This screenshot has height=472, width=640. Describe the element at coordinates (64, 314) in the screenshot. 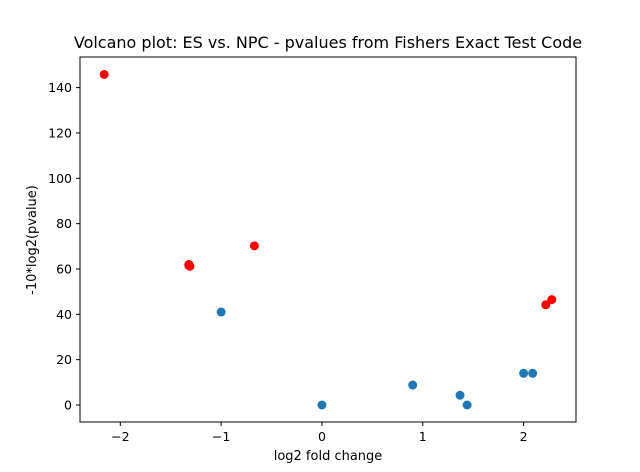

I see `y-tick-label: 40` at that location.